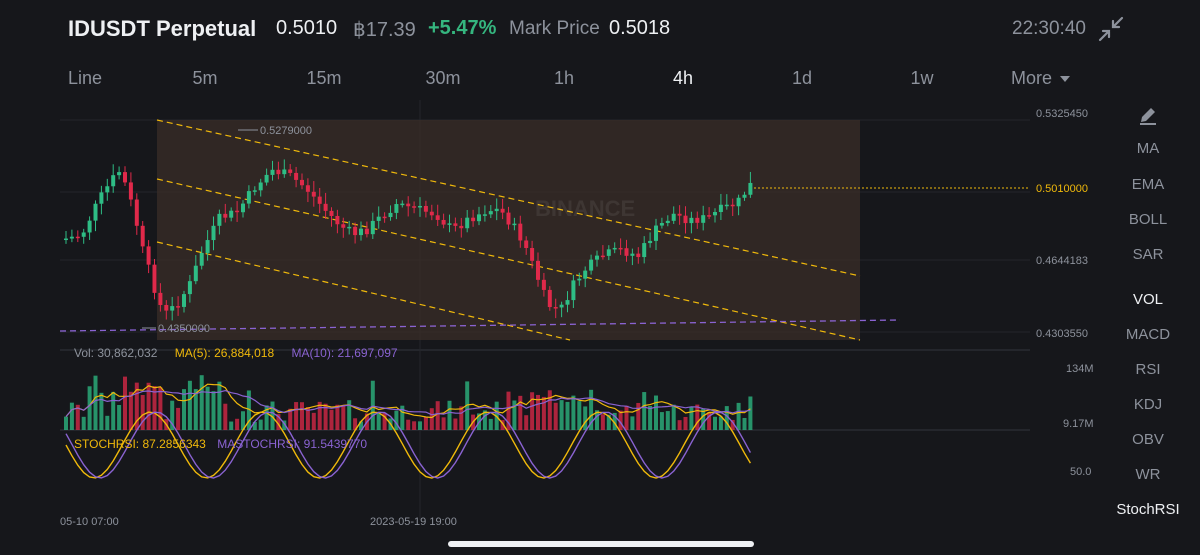 The height and width of the screenshot is (555, 1200). I want to click on indicator-ema: EMA, so click(1148, 184).